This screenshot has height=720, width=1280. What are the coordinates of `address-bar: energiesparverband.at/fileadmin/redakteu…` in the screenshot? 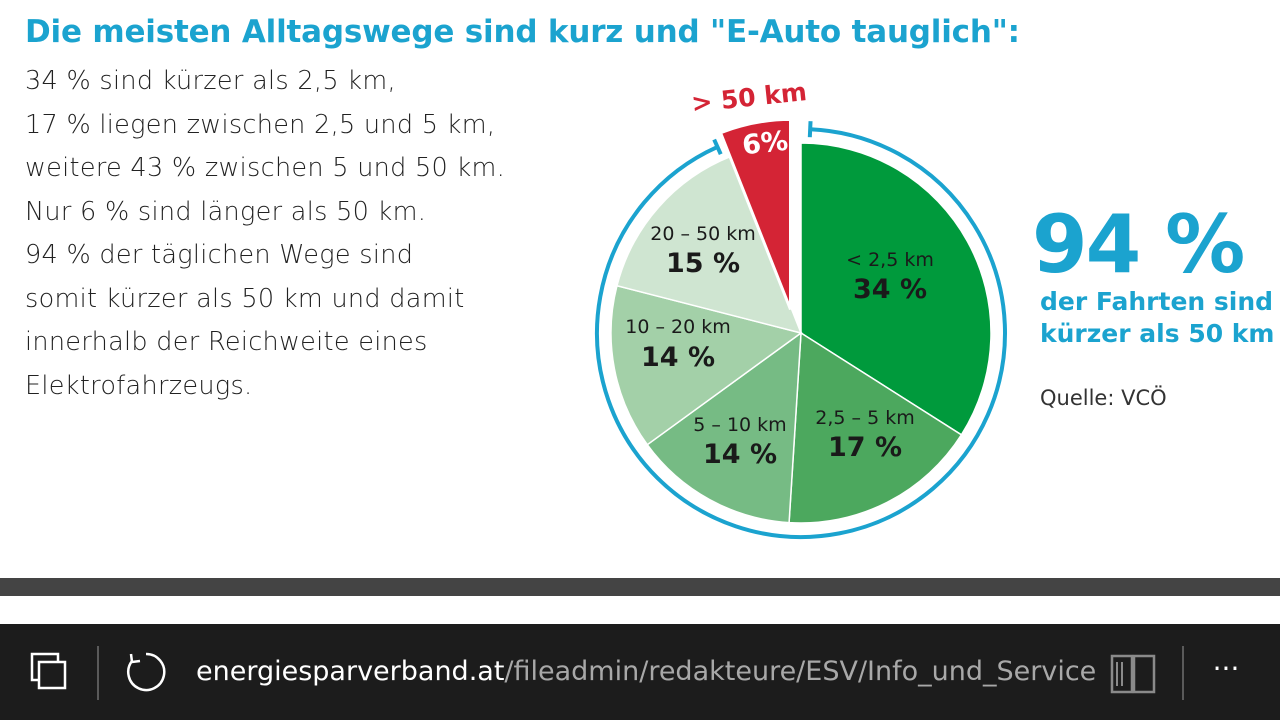 It's located at (646, 672).